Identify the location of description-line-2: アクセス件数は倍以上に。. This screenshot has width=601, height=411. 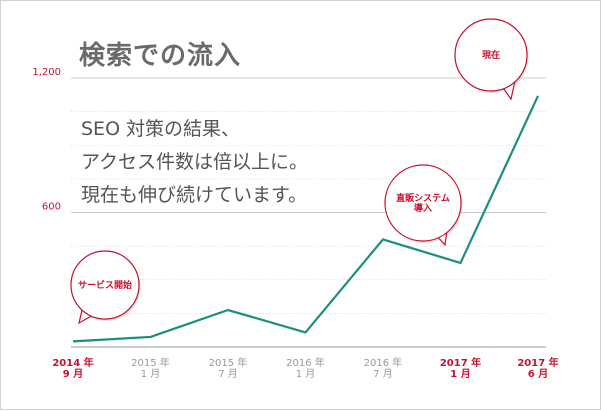
(195, 162).